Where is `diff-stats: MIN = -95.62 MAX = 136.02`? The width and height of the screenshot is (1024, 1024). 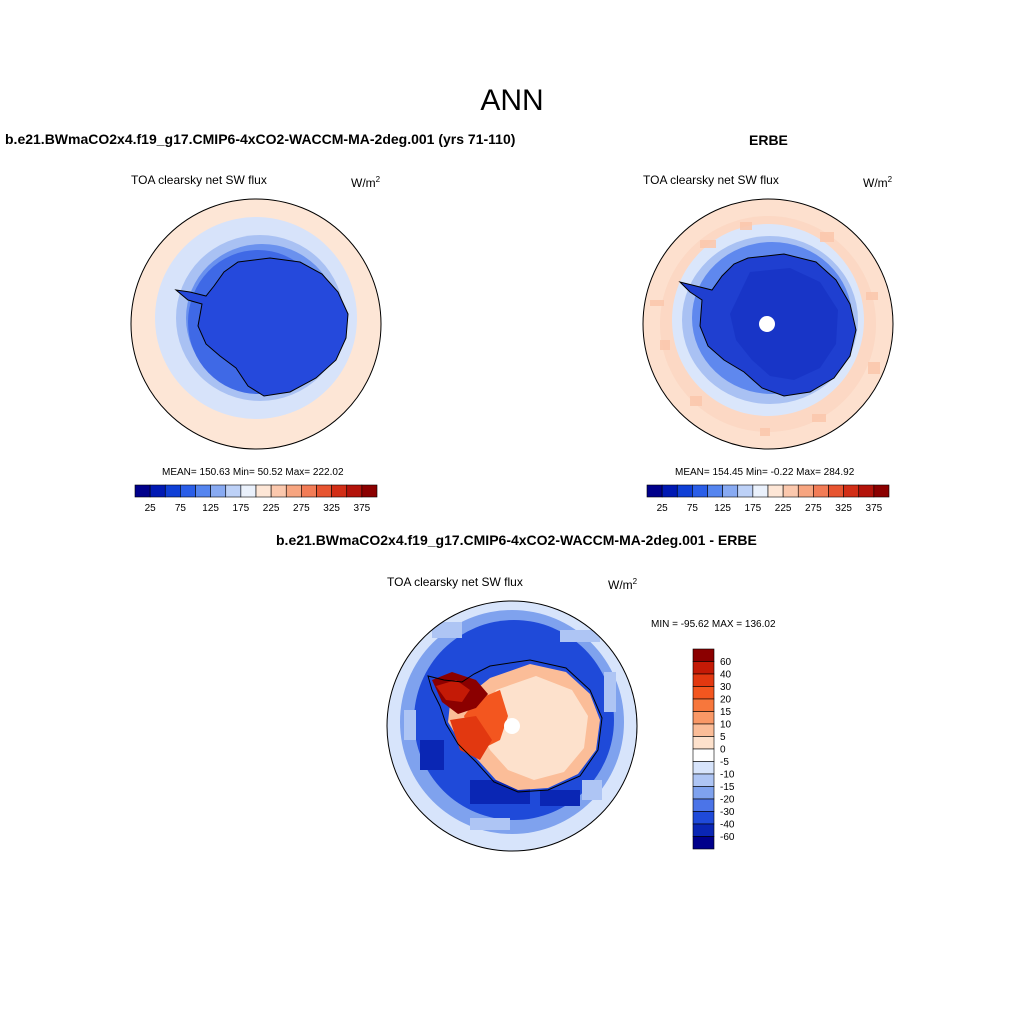
diff-stats: MIN = -95.62 MAX = 136.02 is located at coordinates (713, 624).